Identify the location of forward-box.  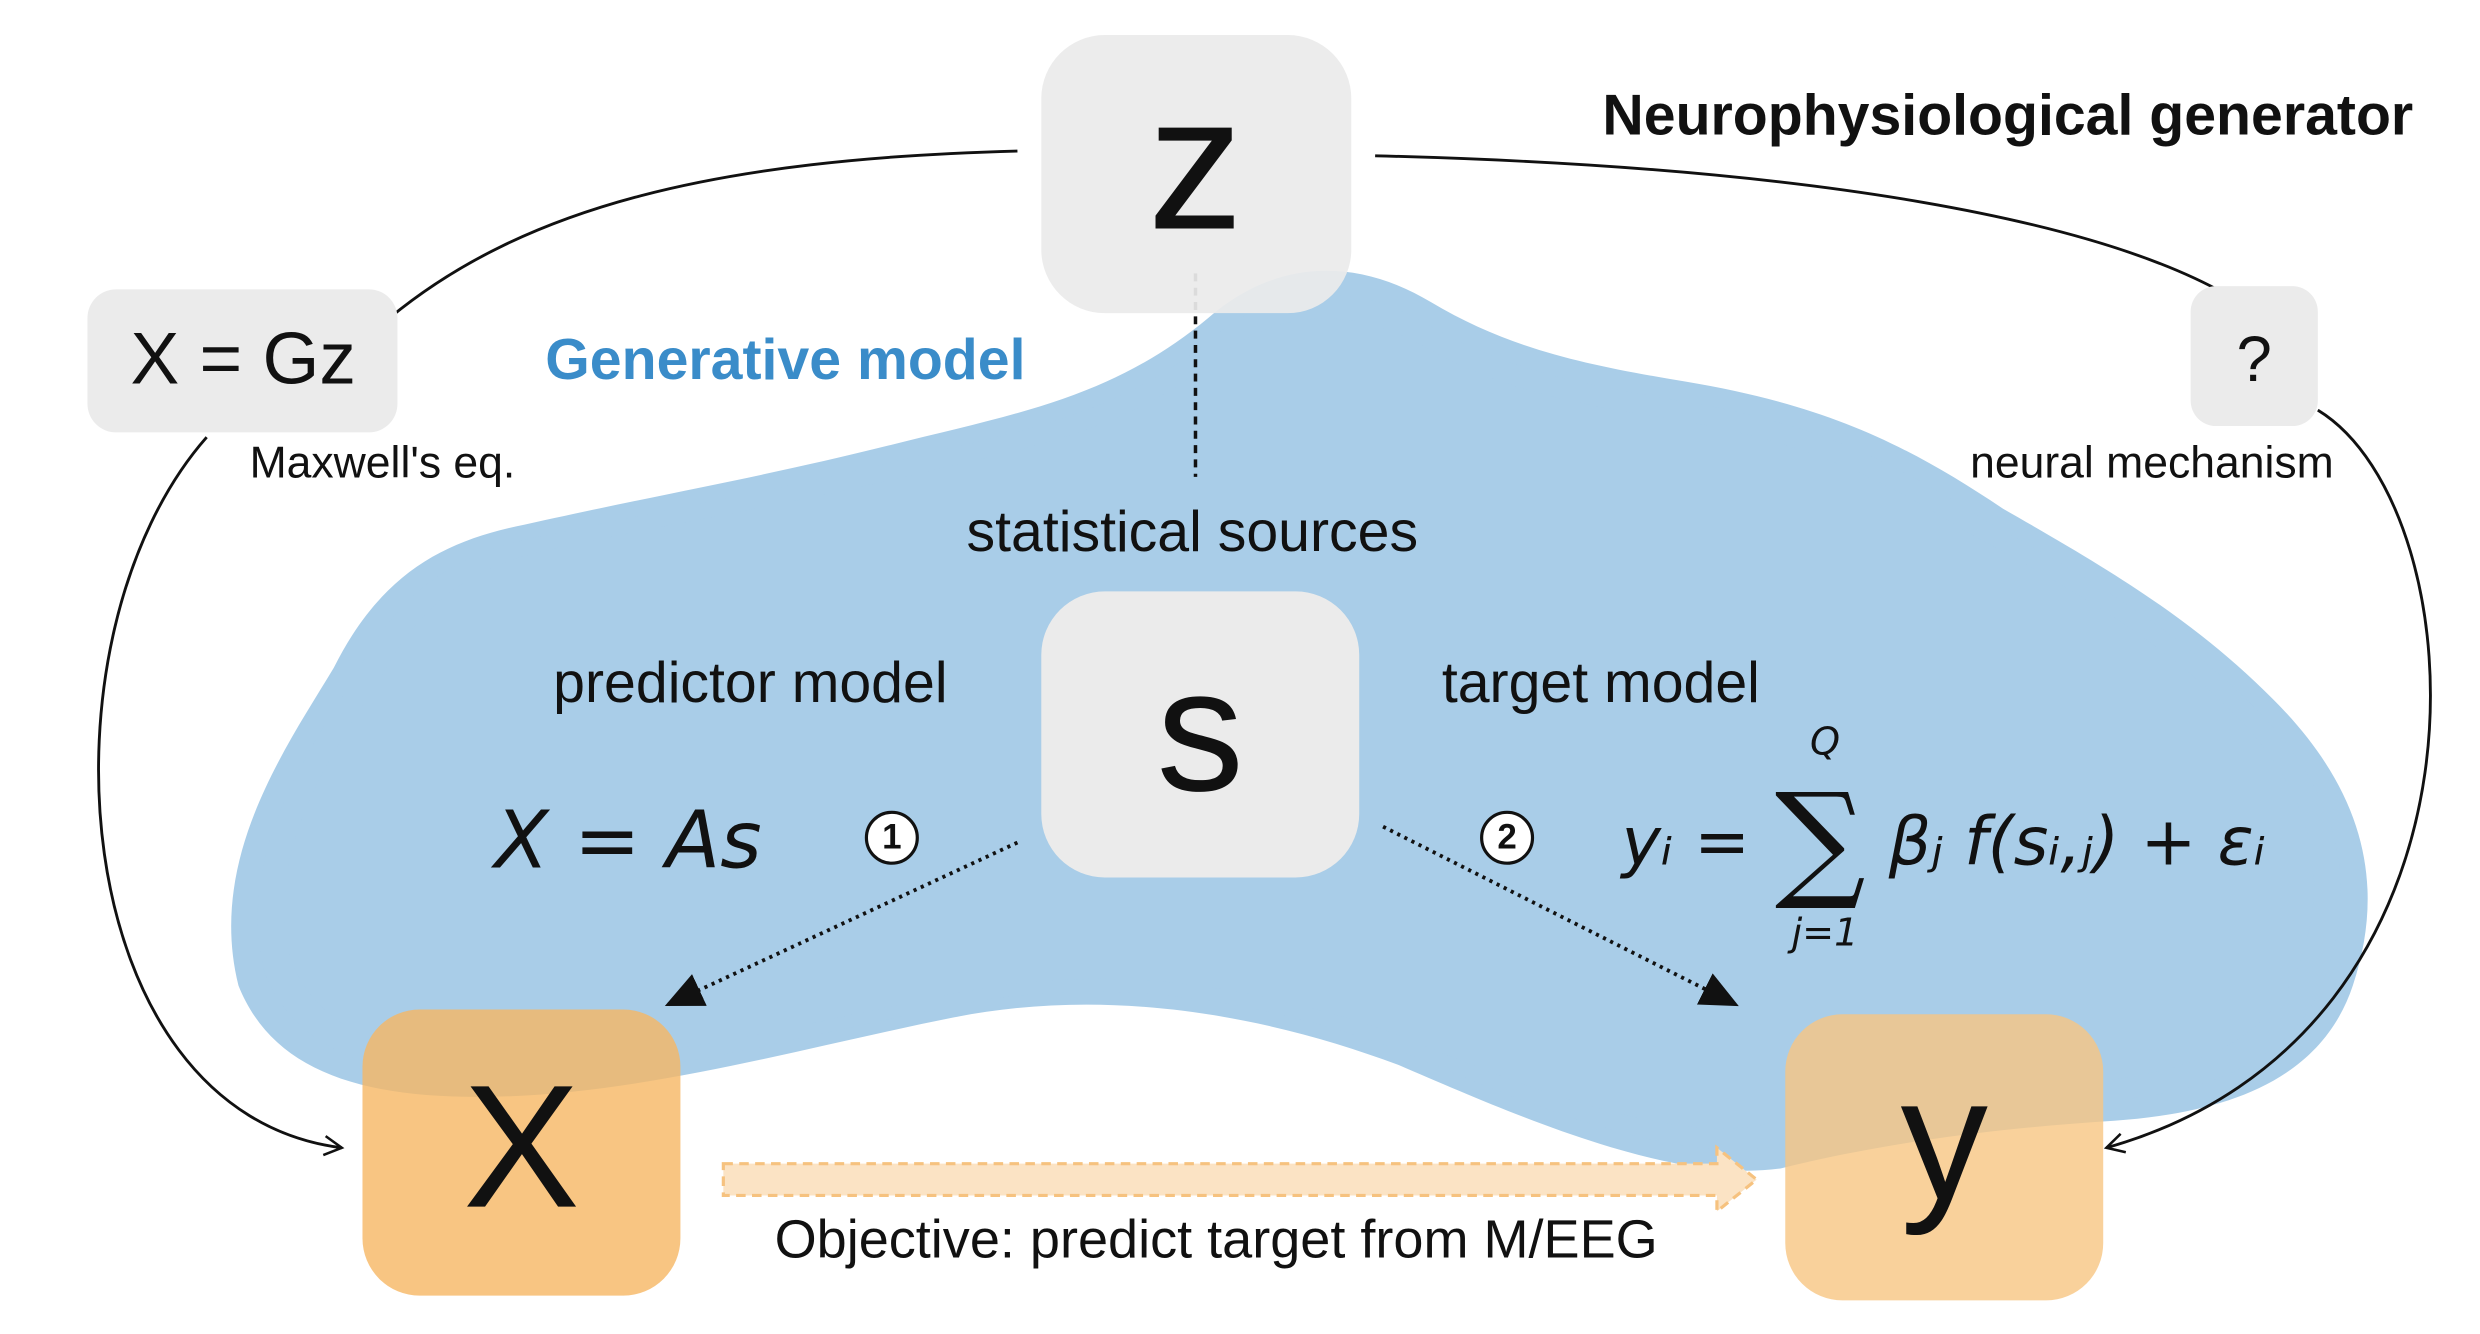
(242, 361).